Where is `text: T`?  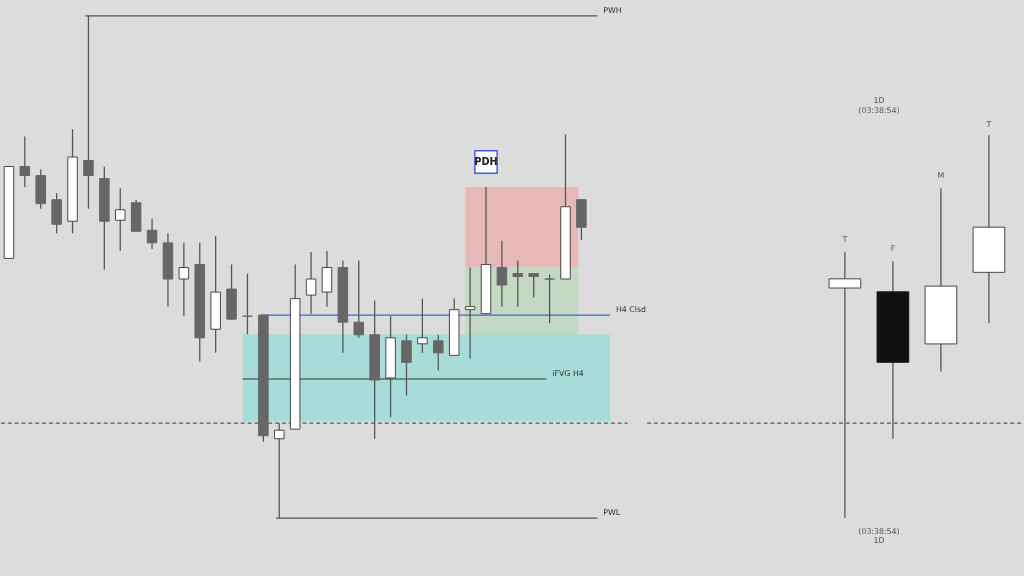 text: T is located at coordinates (988, 124).